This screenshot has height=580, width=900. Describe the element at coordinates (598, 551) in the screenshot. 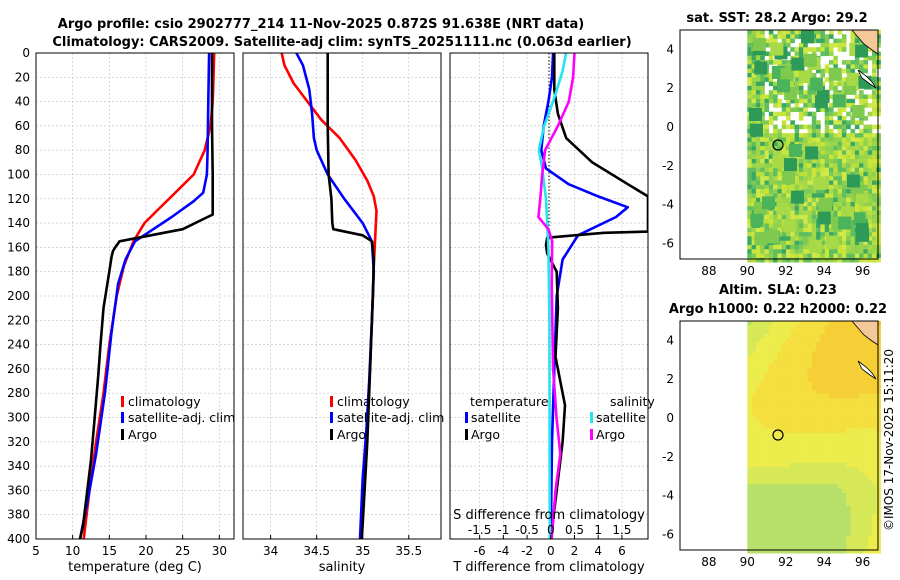

I see `x-tick-label: 4` at that location.